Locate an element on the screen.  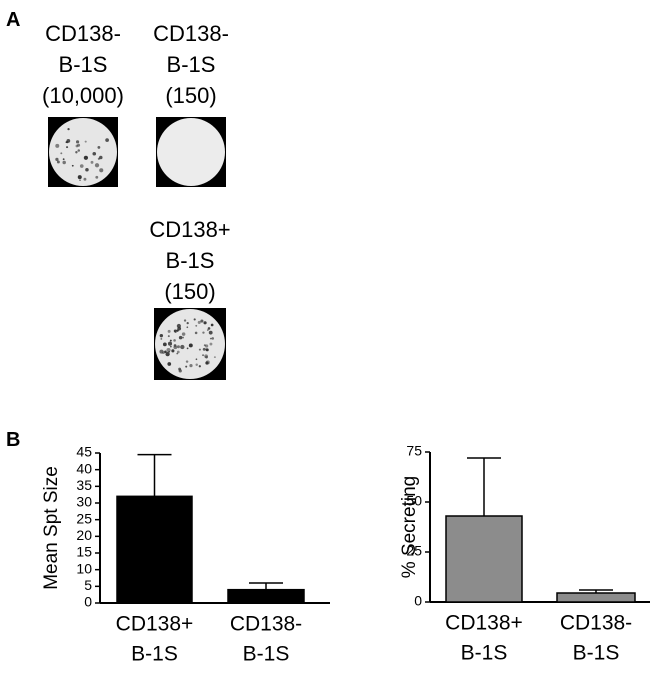
x-tick-label: CD138+ is located at coordinates (484, 623).